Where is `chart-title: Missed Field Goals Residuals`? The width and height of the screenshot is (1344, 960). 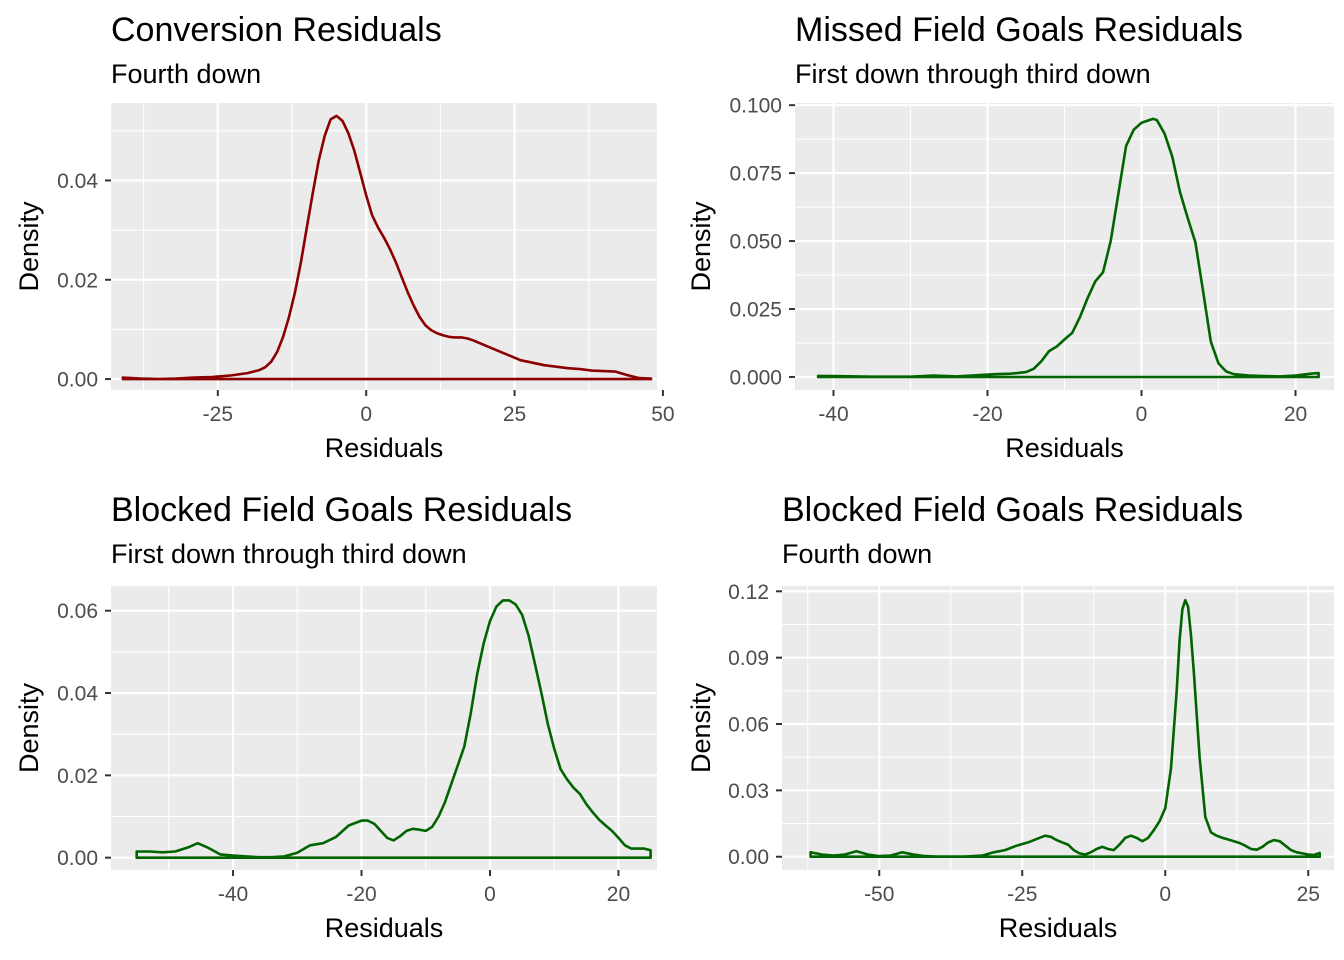
chart-title: Missed Field Goals Residuals is located at coordinates (1019, 30).